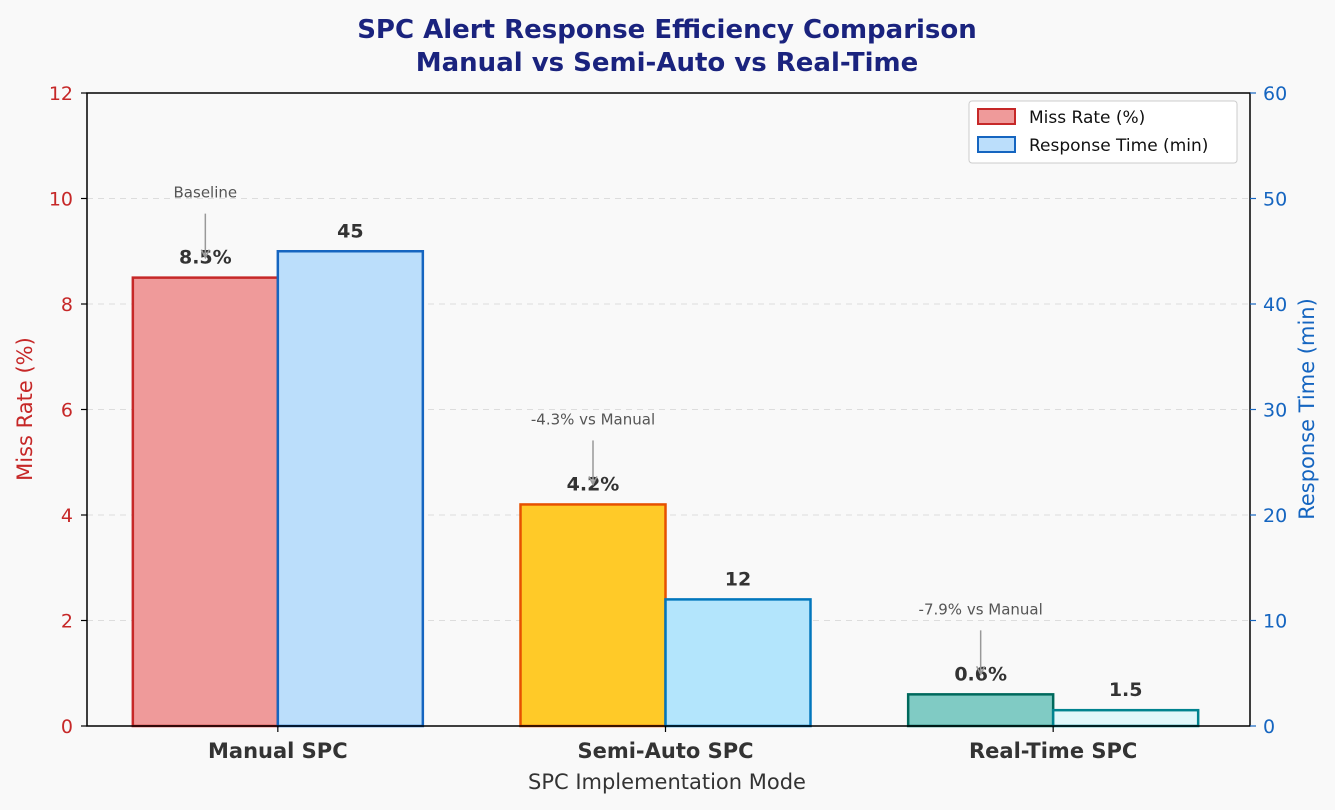 This screenshot has height=810, width=1335. Describe the element at coordinates (67, 516) in the screenshot. I see `y-left-tick-label: 4` at that location.